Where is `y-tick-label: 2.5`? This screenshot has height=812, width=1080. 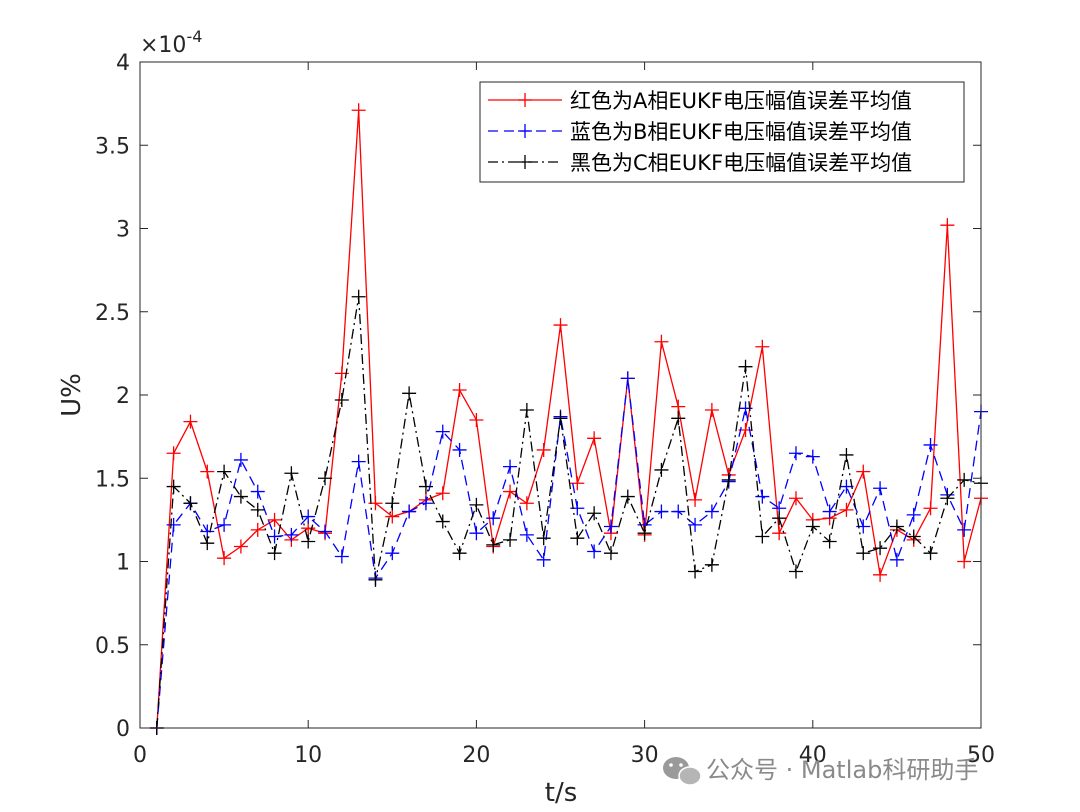 y-tick-label: 2.5 is located at coordinates (112, 313).